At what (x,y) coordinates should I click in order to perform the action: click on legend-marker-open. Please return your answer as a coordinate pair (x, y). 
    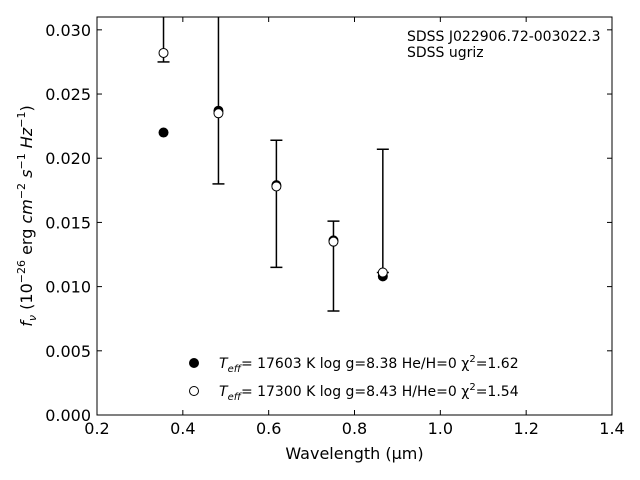
    Looking at the image, I should click on (194, 391).